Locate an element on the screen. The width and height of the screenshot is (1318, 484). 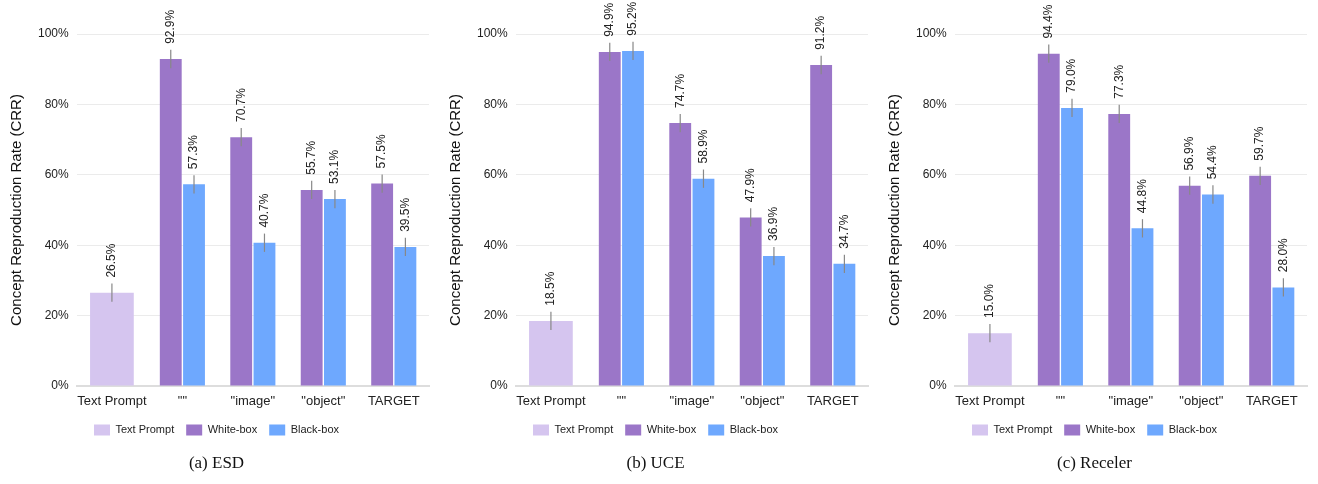
data-label: 92.9% is located at coordinates (170, 26).